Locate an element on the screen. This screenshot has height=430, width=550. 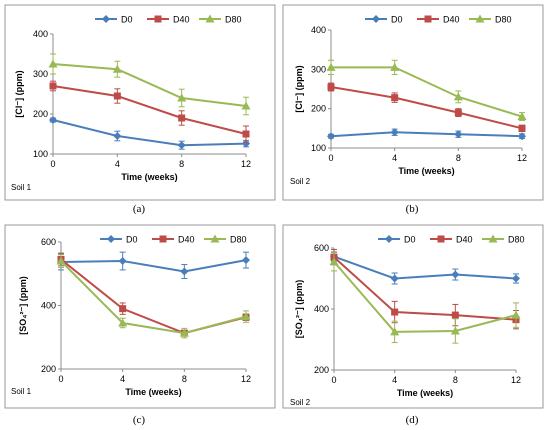
legend-label-d0: D0 is located at coordinates (127, 20).